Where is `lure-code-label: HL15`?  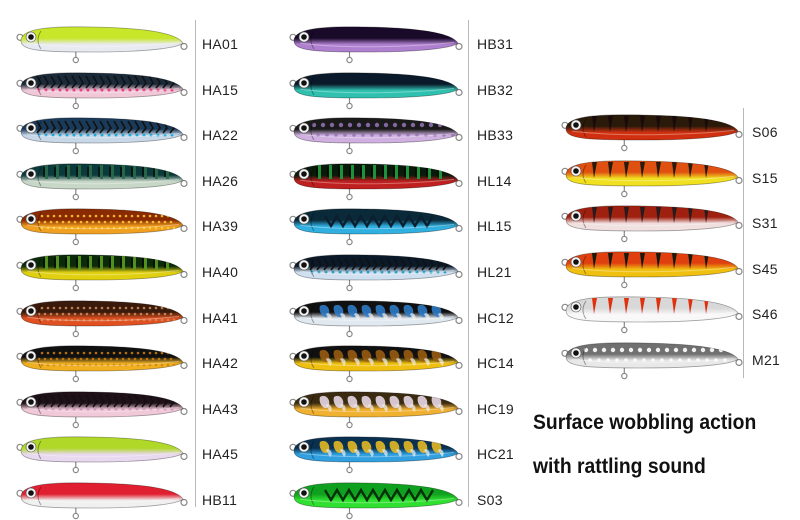 lure-code-label: HL15 is located at coordinates (494, 226).